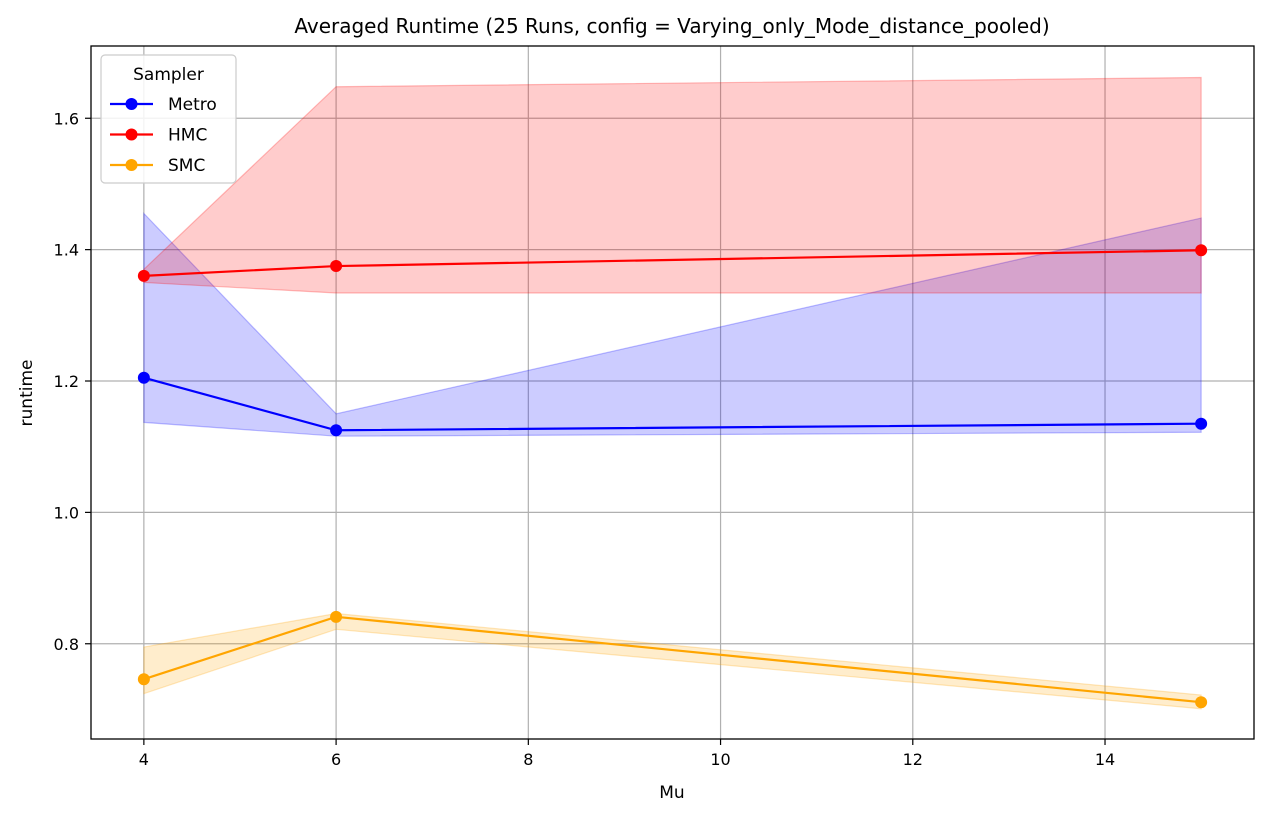 Image resolution: width=1268 pixels, height=817 pixels. Describe the element at coordinates (913, 759) in the screenshot. I see `x-tick-label: 12` at that location.